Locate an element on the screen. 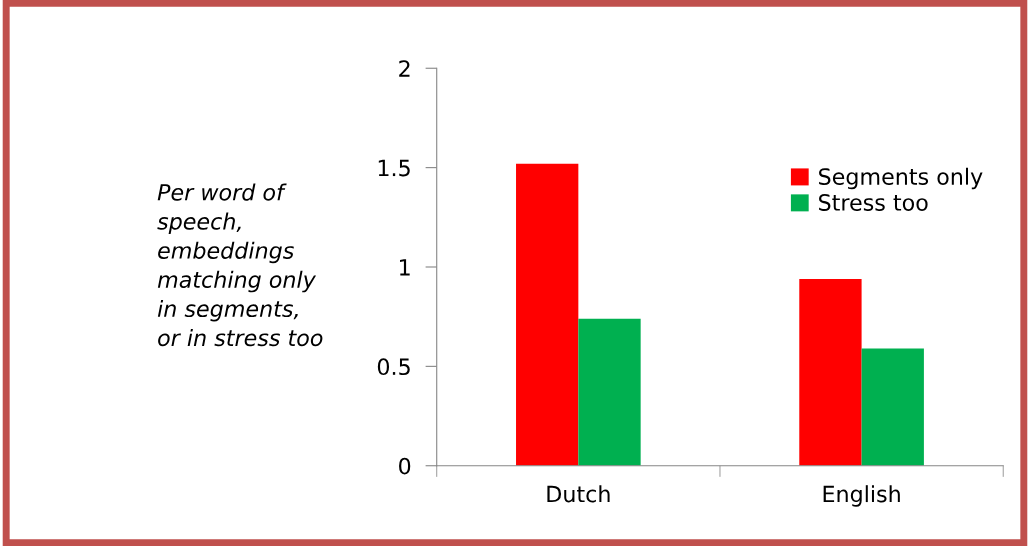 The image size is (1030, 546). x-tick-label: Dutch is located at coordinates (578, 494).